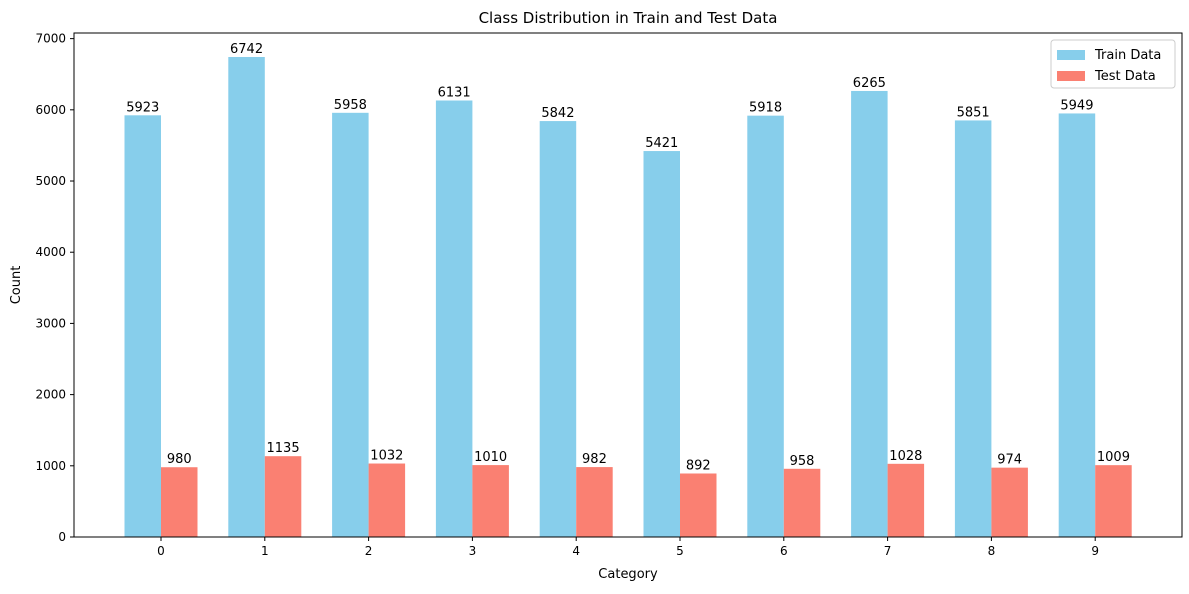 This screenshot has height=594, width=1189. I want to click on test-value-label-8: 974, so click(1009, 460).